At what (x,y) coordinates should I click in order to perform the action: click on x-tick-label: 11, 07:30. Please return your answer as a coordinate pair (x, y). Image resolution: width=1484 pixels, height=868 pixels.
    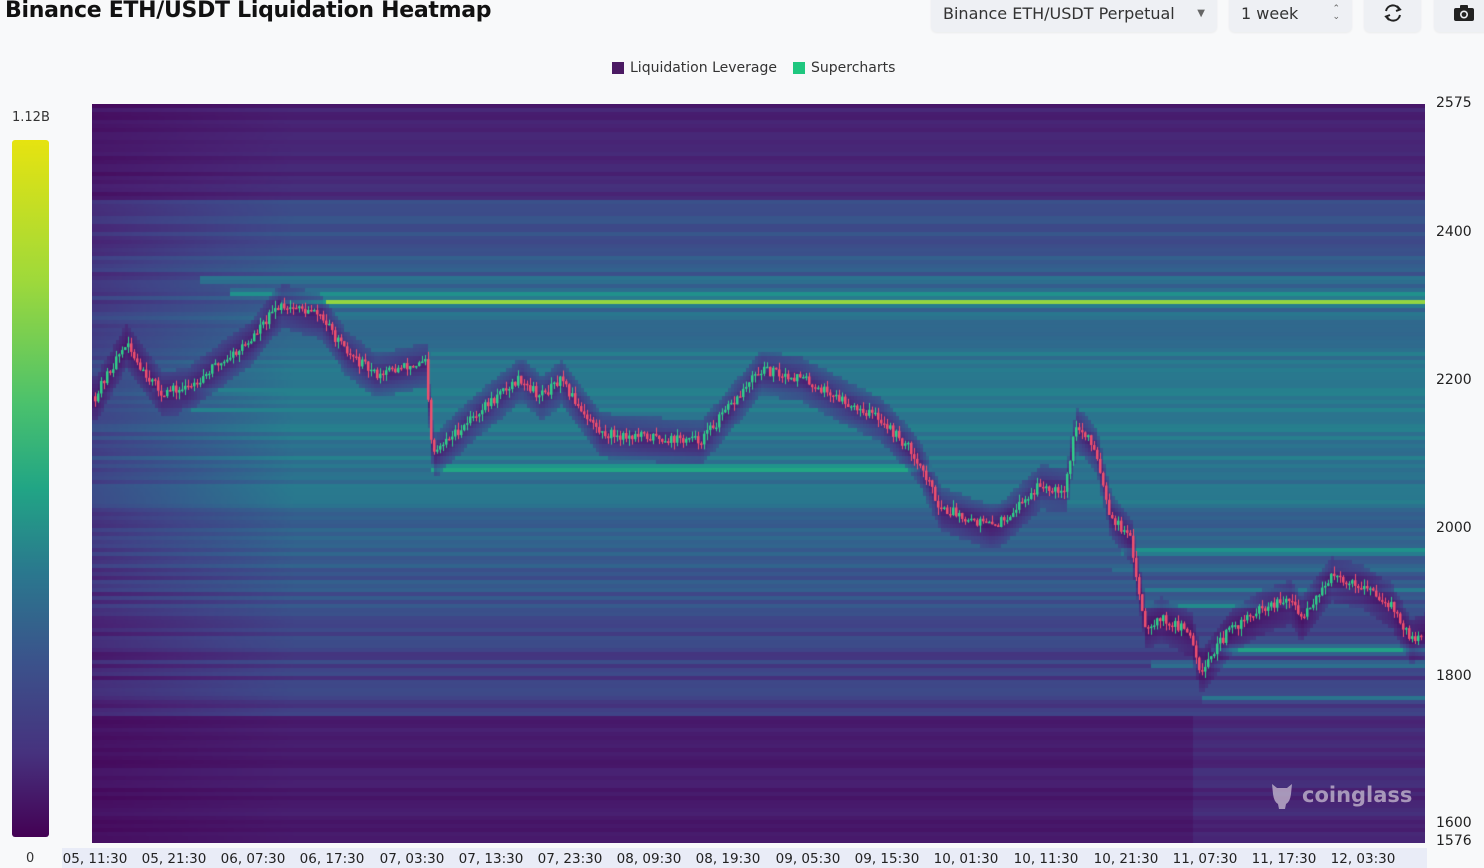
    Looking at the image, I should click on (1205, 859).